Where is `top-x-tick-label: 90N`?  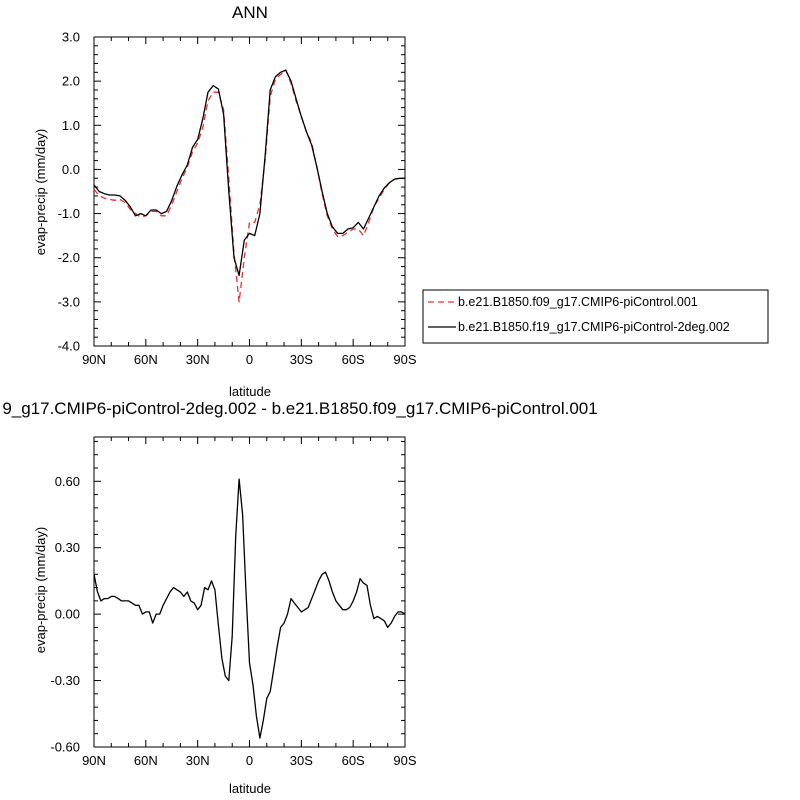 top-x-tick-label: 90N is located at coordinates (94, 359).